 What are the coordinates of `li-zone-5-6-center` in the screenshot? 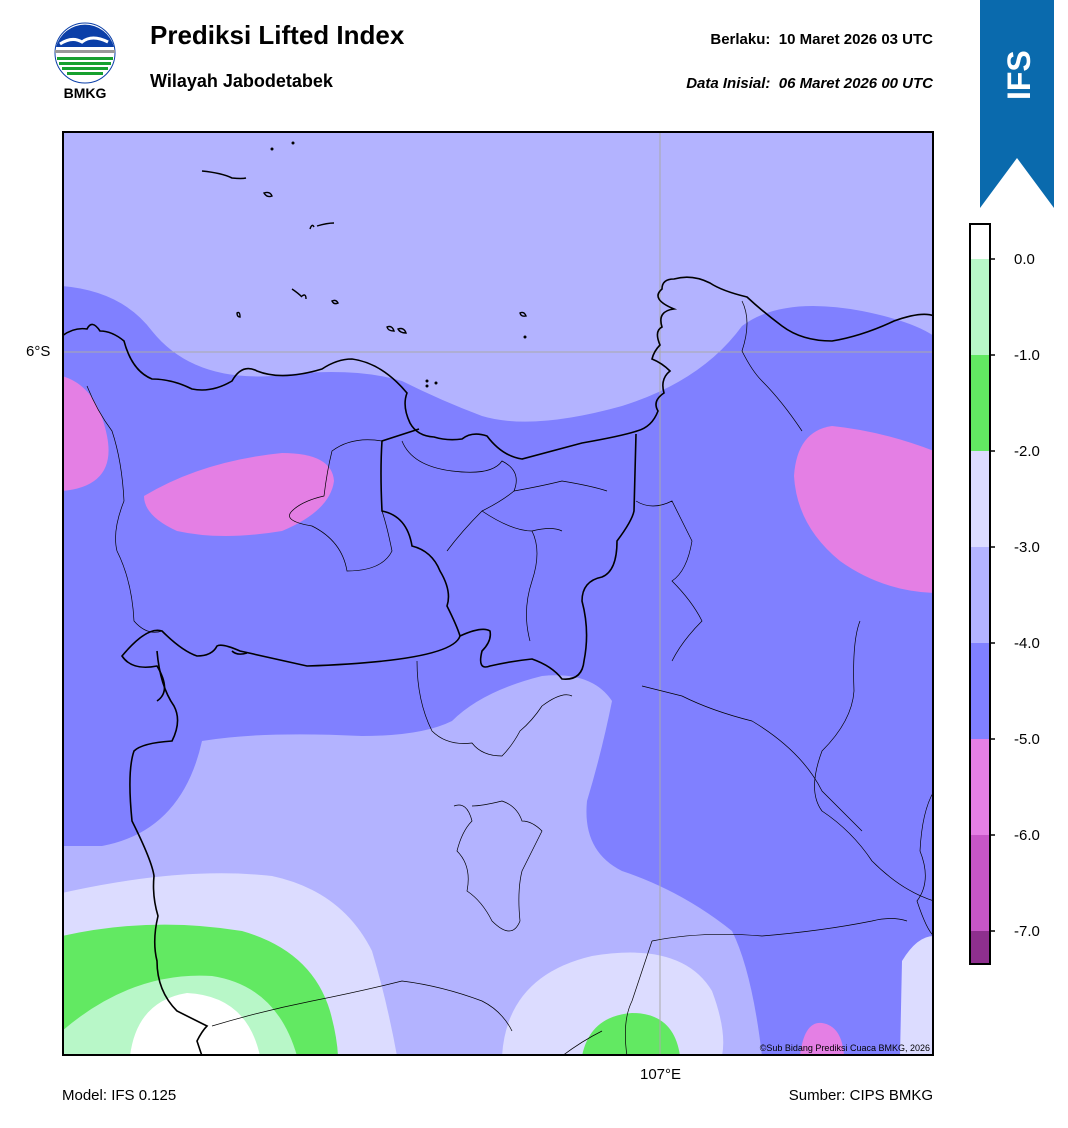 It's located at (239, 494).